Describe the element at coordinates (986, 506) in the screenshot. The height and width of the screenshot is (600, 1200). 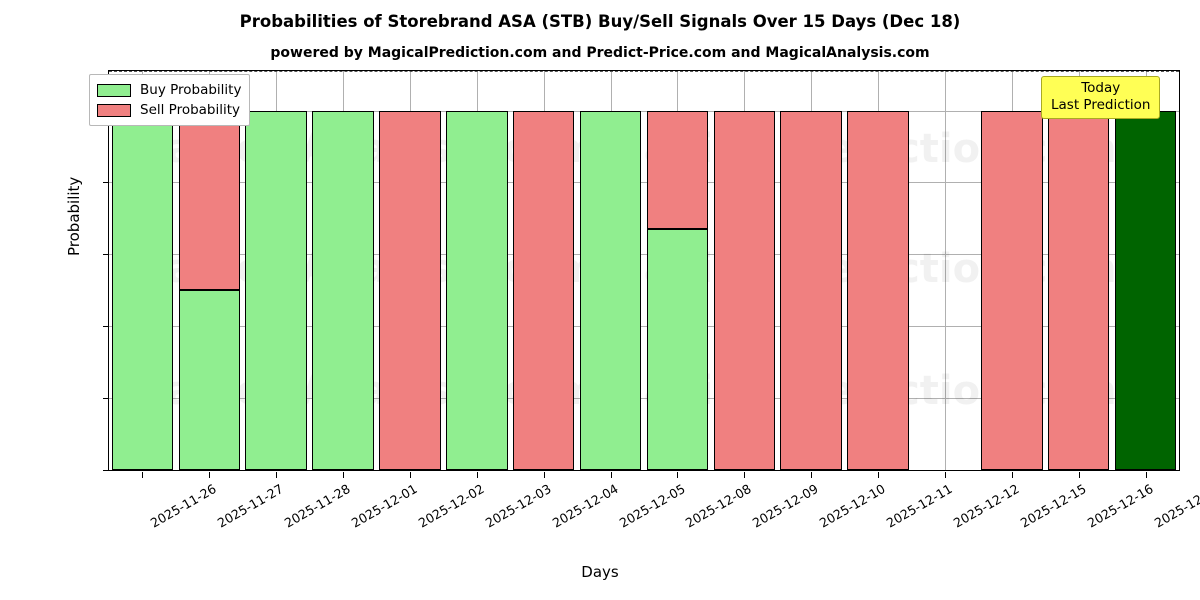
I see `x-axis-tick-label: 2025-12-12` at that location.